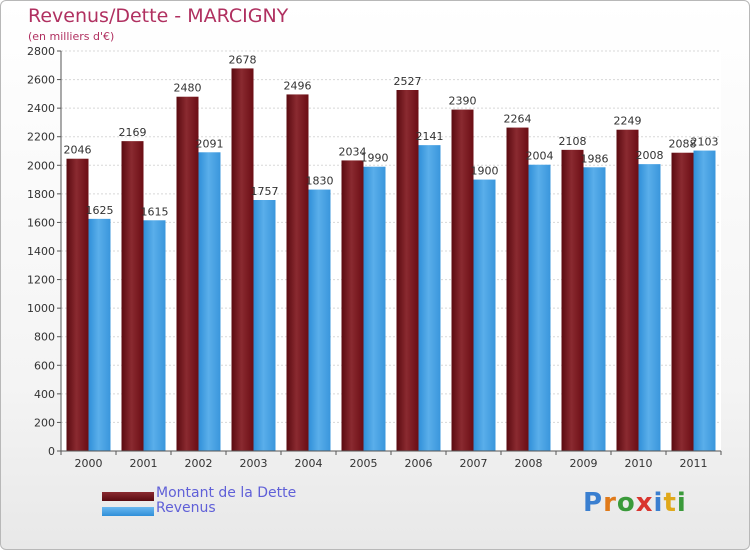 The width and height of the screenshot is (750, 550). What do you see at coordinates (186, 508) in the screenshot?
I see `legend-label-revenus: Revenus` at bounding box center [186, 508].